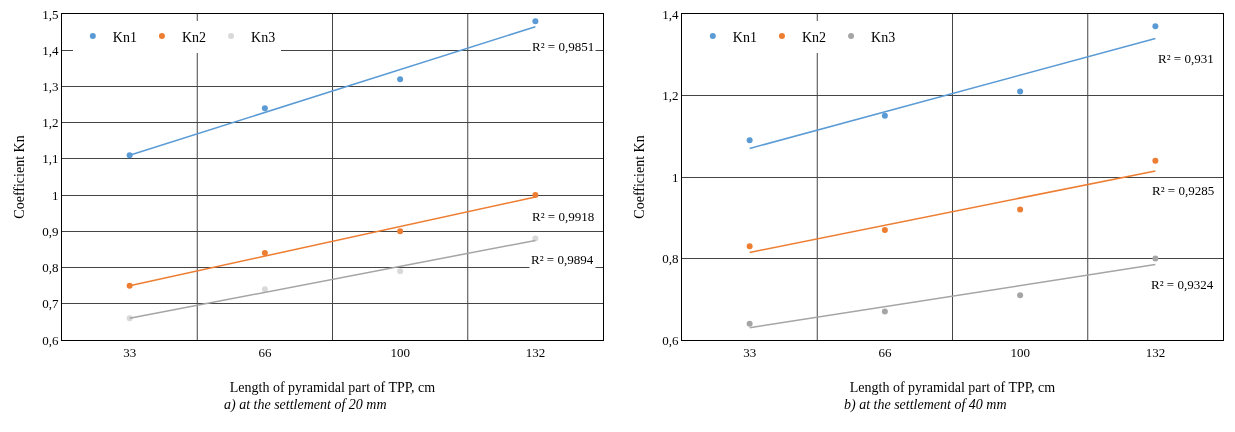 This screenshot has height=432, width=1235. Describe the element at coordinates (50, 86) in the screenshot. I see `y-tick-label: 1,3` at that location.